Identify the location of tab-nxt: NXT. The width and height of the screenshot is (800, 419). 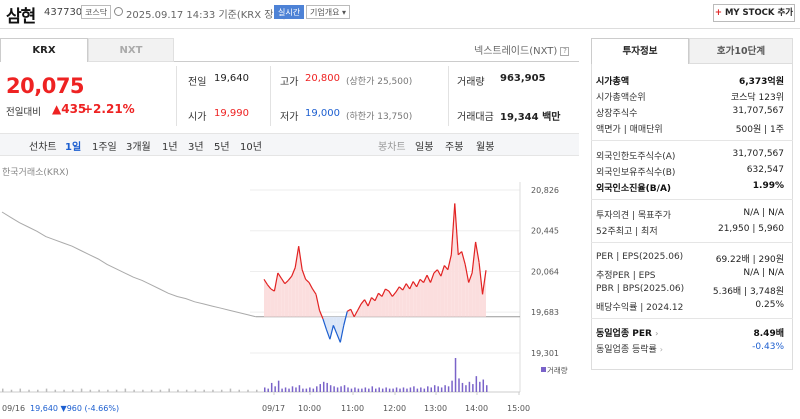
(131, 50).